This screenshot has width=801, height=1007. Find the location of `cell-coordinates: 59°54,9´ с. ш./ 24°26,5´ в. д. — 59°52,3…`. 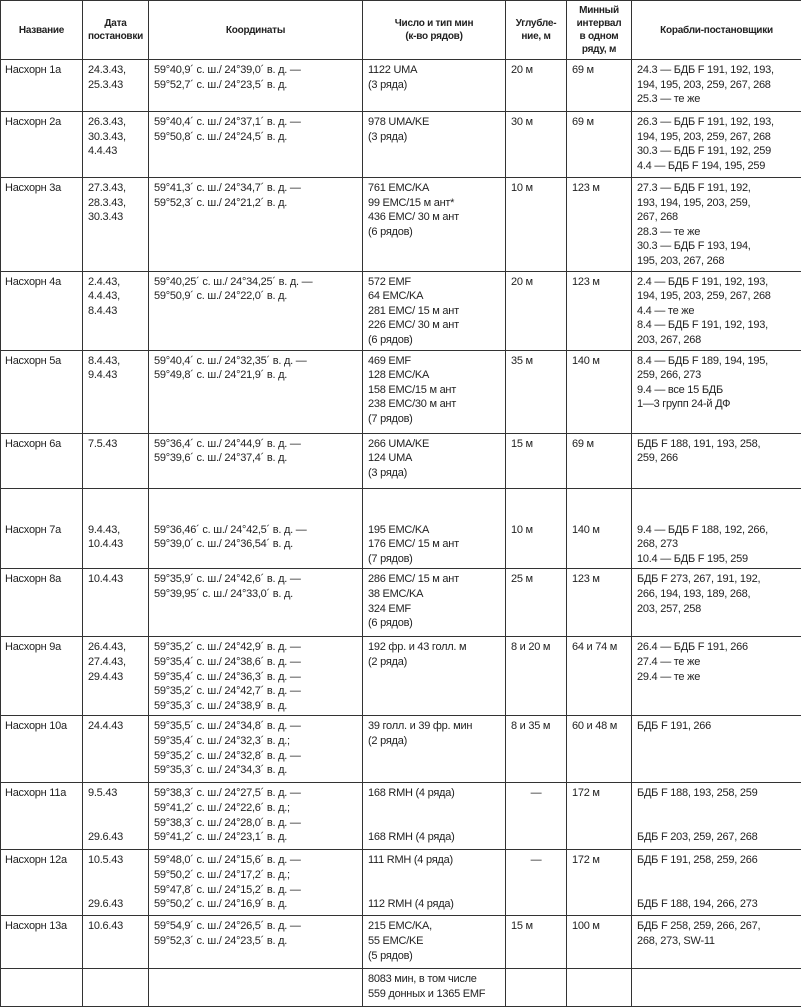

cell-coordinates: 59°54,9´ с. ш./ 24°26,5´ в. д. — 59°52,3… is located at coordinates (256, 942).